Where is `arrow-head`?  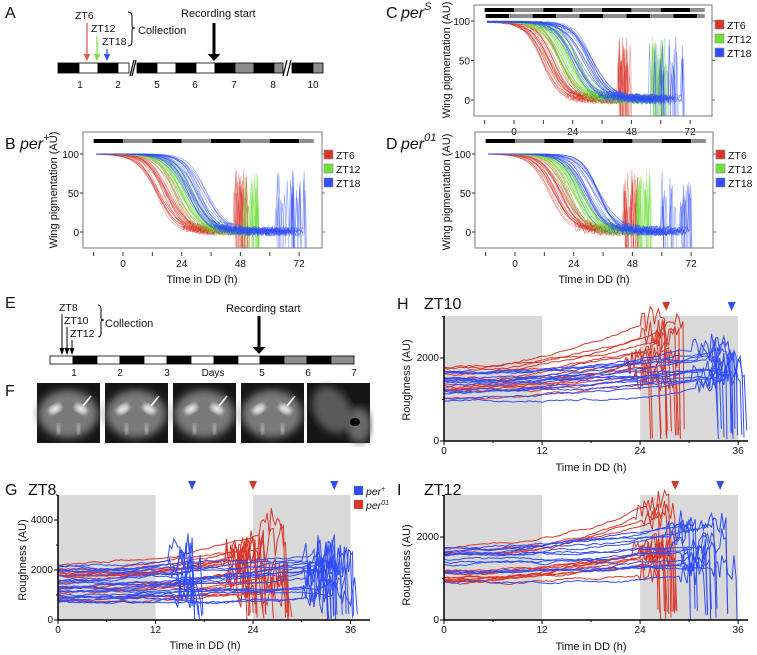 arrow-head is located at coordinates (67, 351).